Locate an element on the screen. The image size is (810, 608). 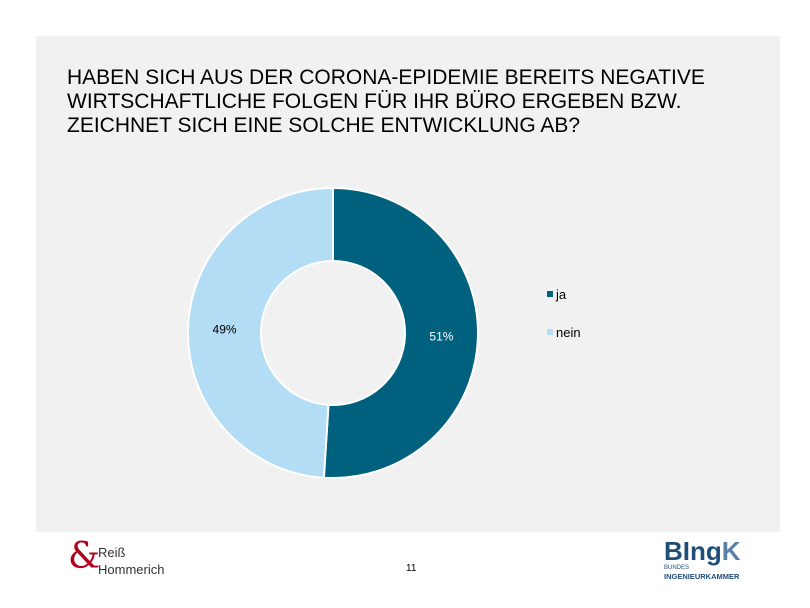
legend-item-nein: nein is located at coordinates (564, 332).